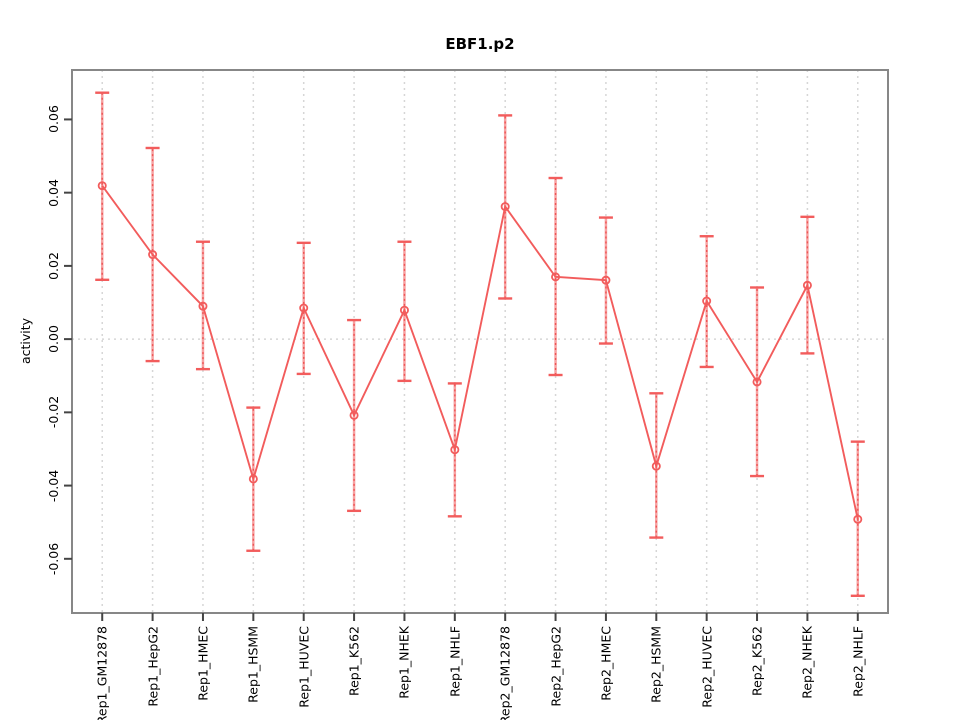 The image size is (960, 720). I want to click on x-category-label: Rep2_HMEC, so click(606, 663).